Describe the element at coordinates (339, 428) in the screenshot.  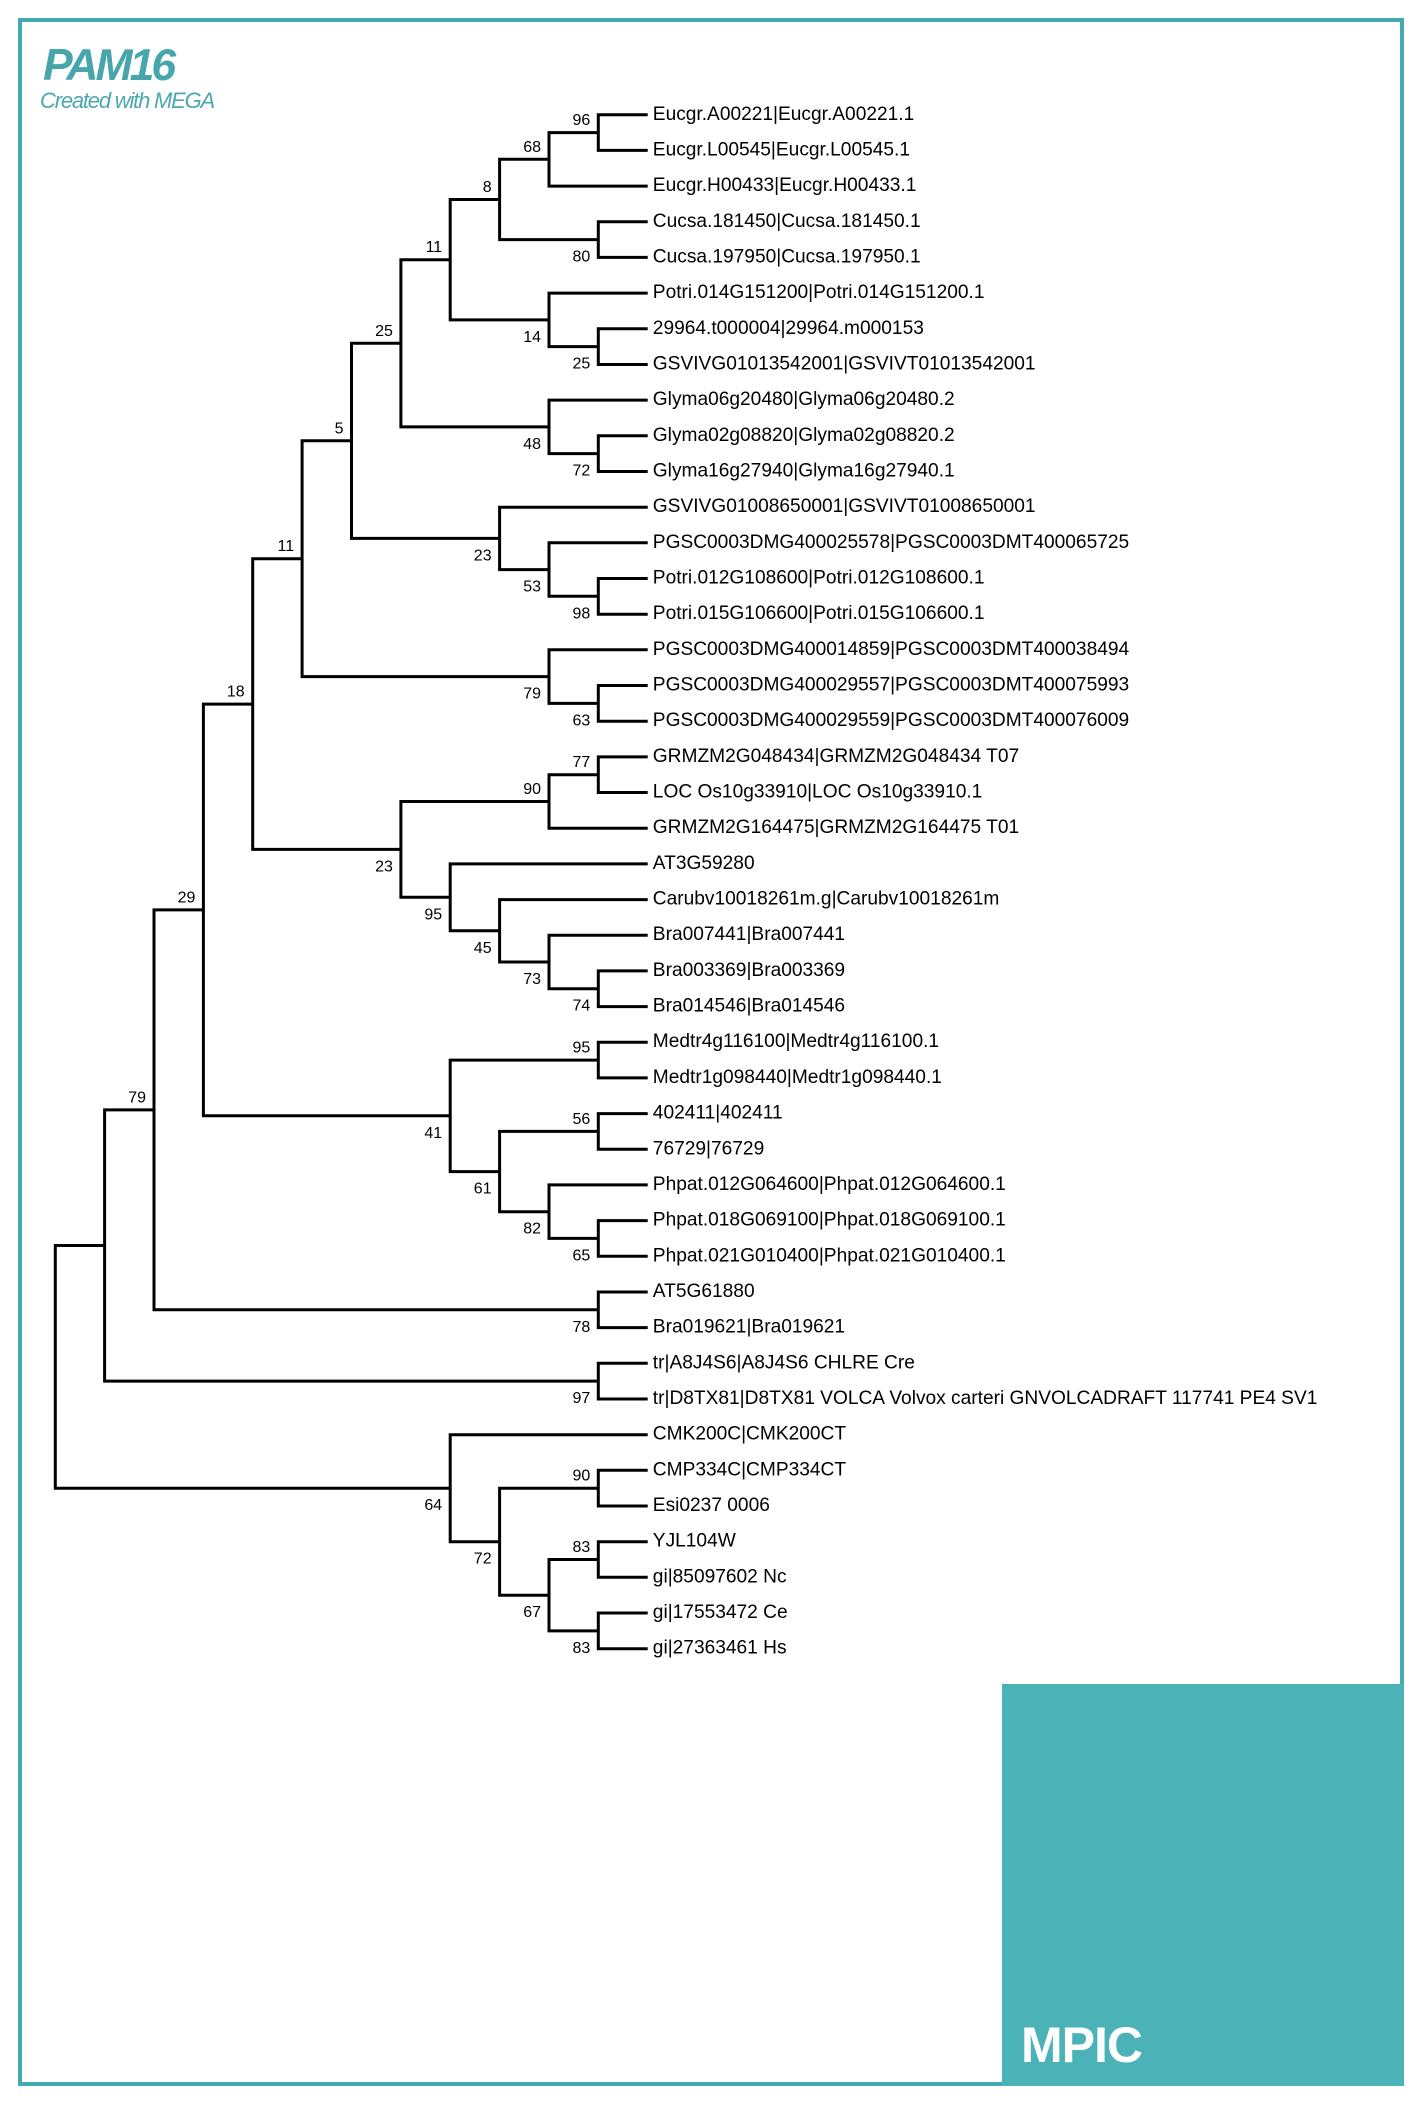
I see `svg-text: 5` at that location.